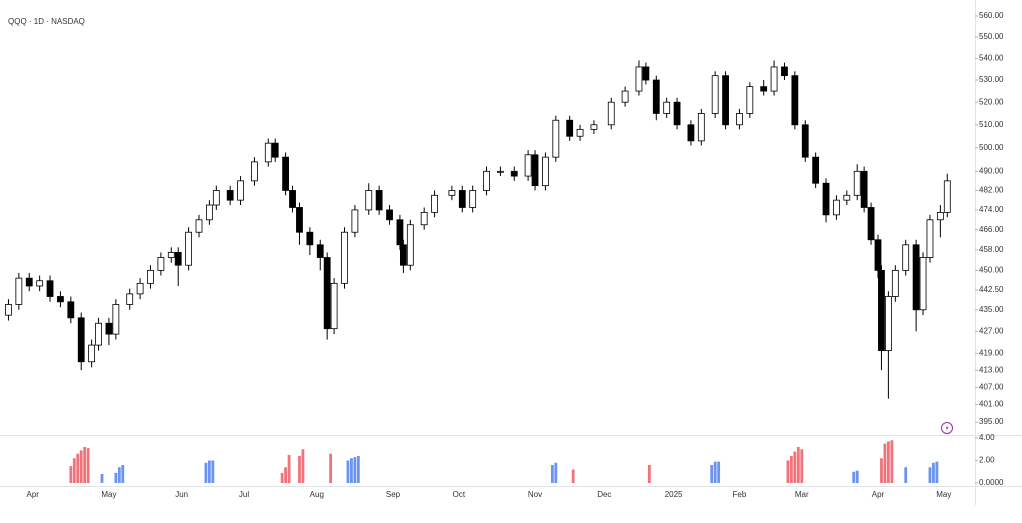 Image resolution: width=1022 pixels, height=523 pixels. Describe the element at coordinates (991, 404) in the screenshot. I see `y-tick-label: 401.00` at that location.